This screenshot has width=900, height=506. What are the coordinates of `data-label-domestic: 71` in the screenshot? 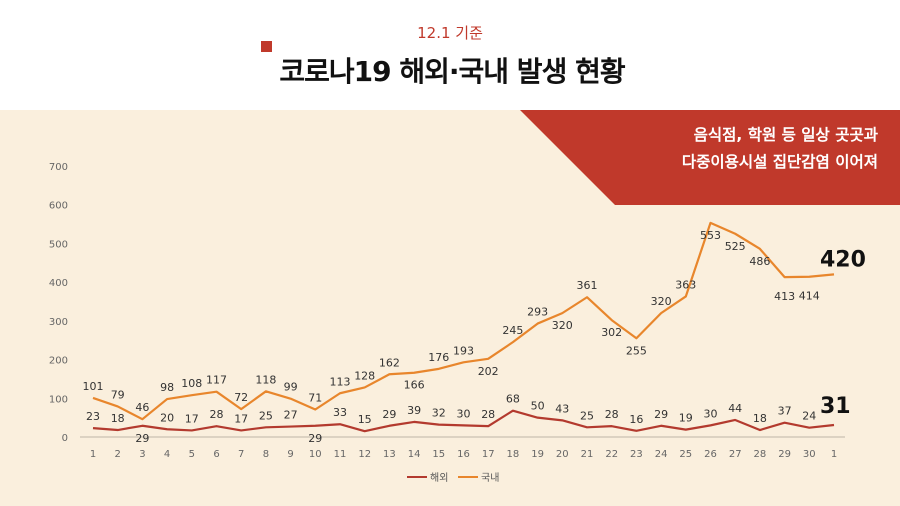 It's located at (315, 398).